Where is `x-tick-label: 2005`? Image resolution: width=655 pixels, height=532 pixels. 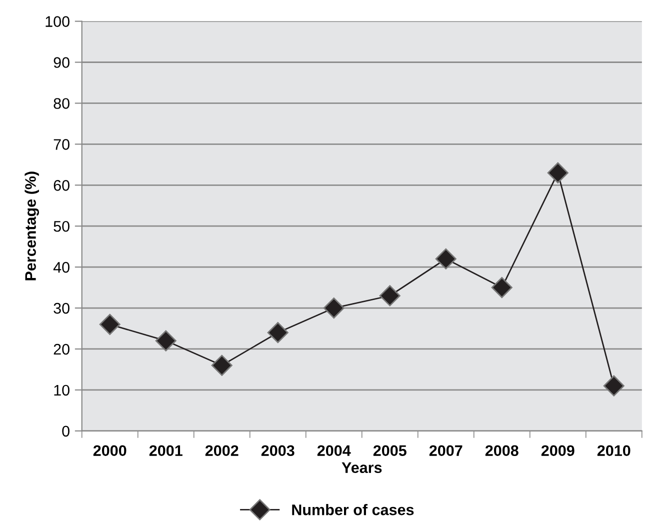
x-tick-label: 2005 is located at coordinates (389, 450).